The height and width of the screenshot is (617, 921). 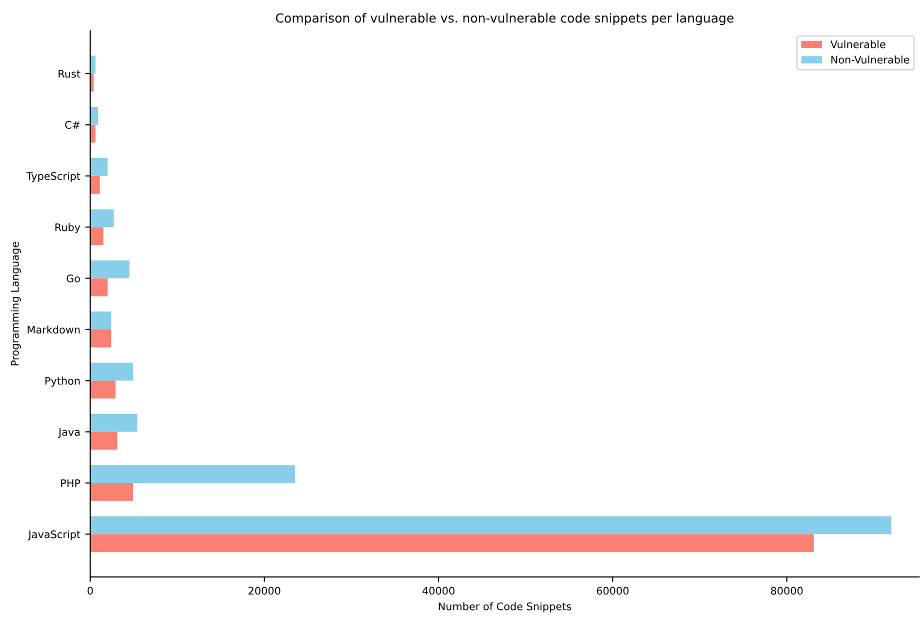 I want to click on y-tick-label: C#, so click(x=72, y=124).